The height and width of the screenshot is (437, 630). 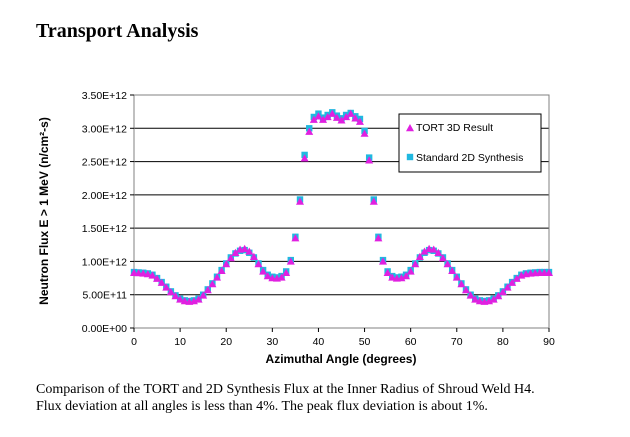 I want to click on x-tick-label: 50, so click(x=365, y=342).